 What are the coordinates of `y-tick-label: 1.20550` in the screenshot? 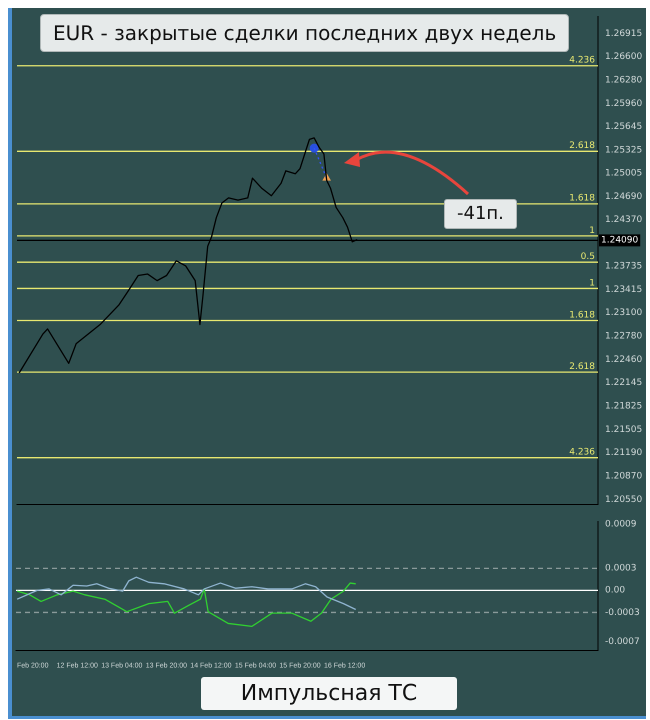 It's located at (623, 499).